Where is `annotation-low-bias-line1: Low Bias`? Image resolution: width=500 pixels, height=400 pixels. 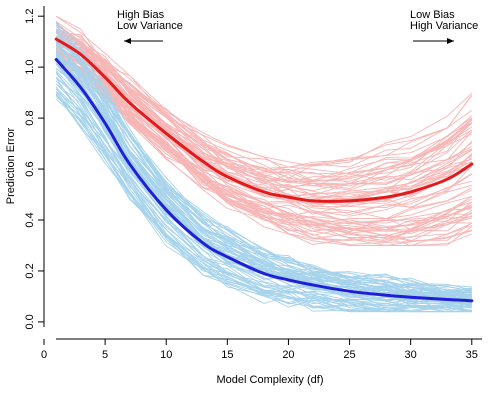 annotation-low-bias-line1: Low Bias is located at coordinates (432, 15).